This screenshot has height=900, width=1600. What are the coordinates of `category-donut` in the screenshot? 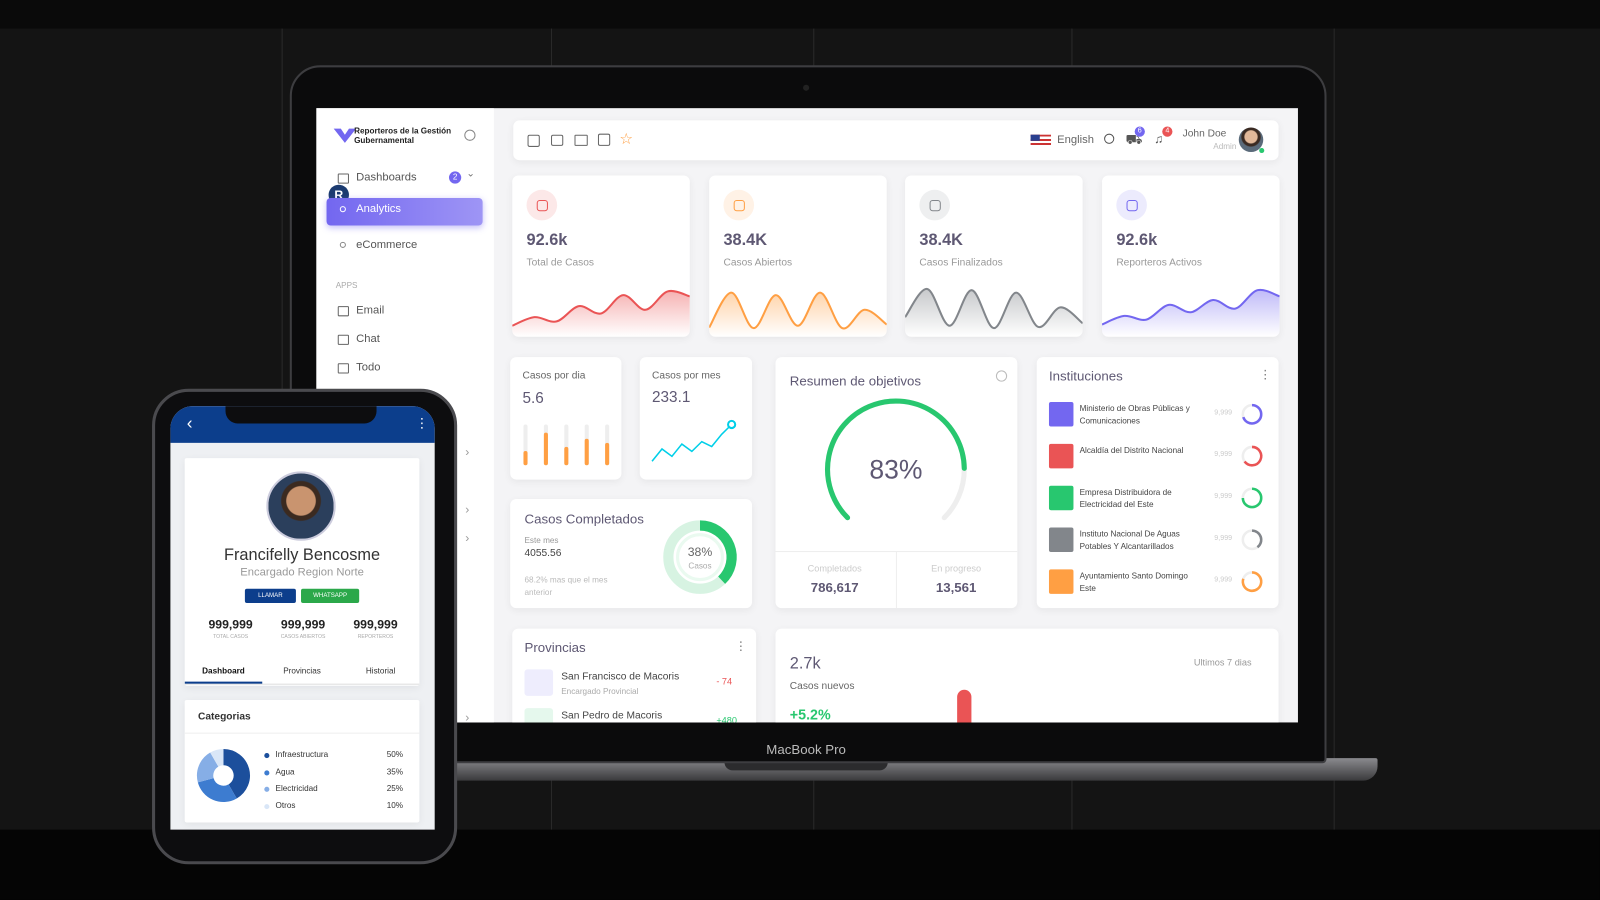 It's located at (223, 775).